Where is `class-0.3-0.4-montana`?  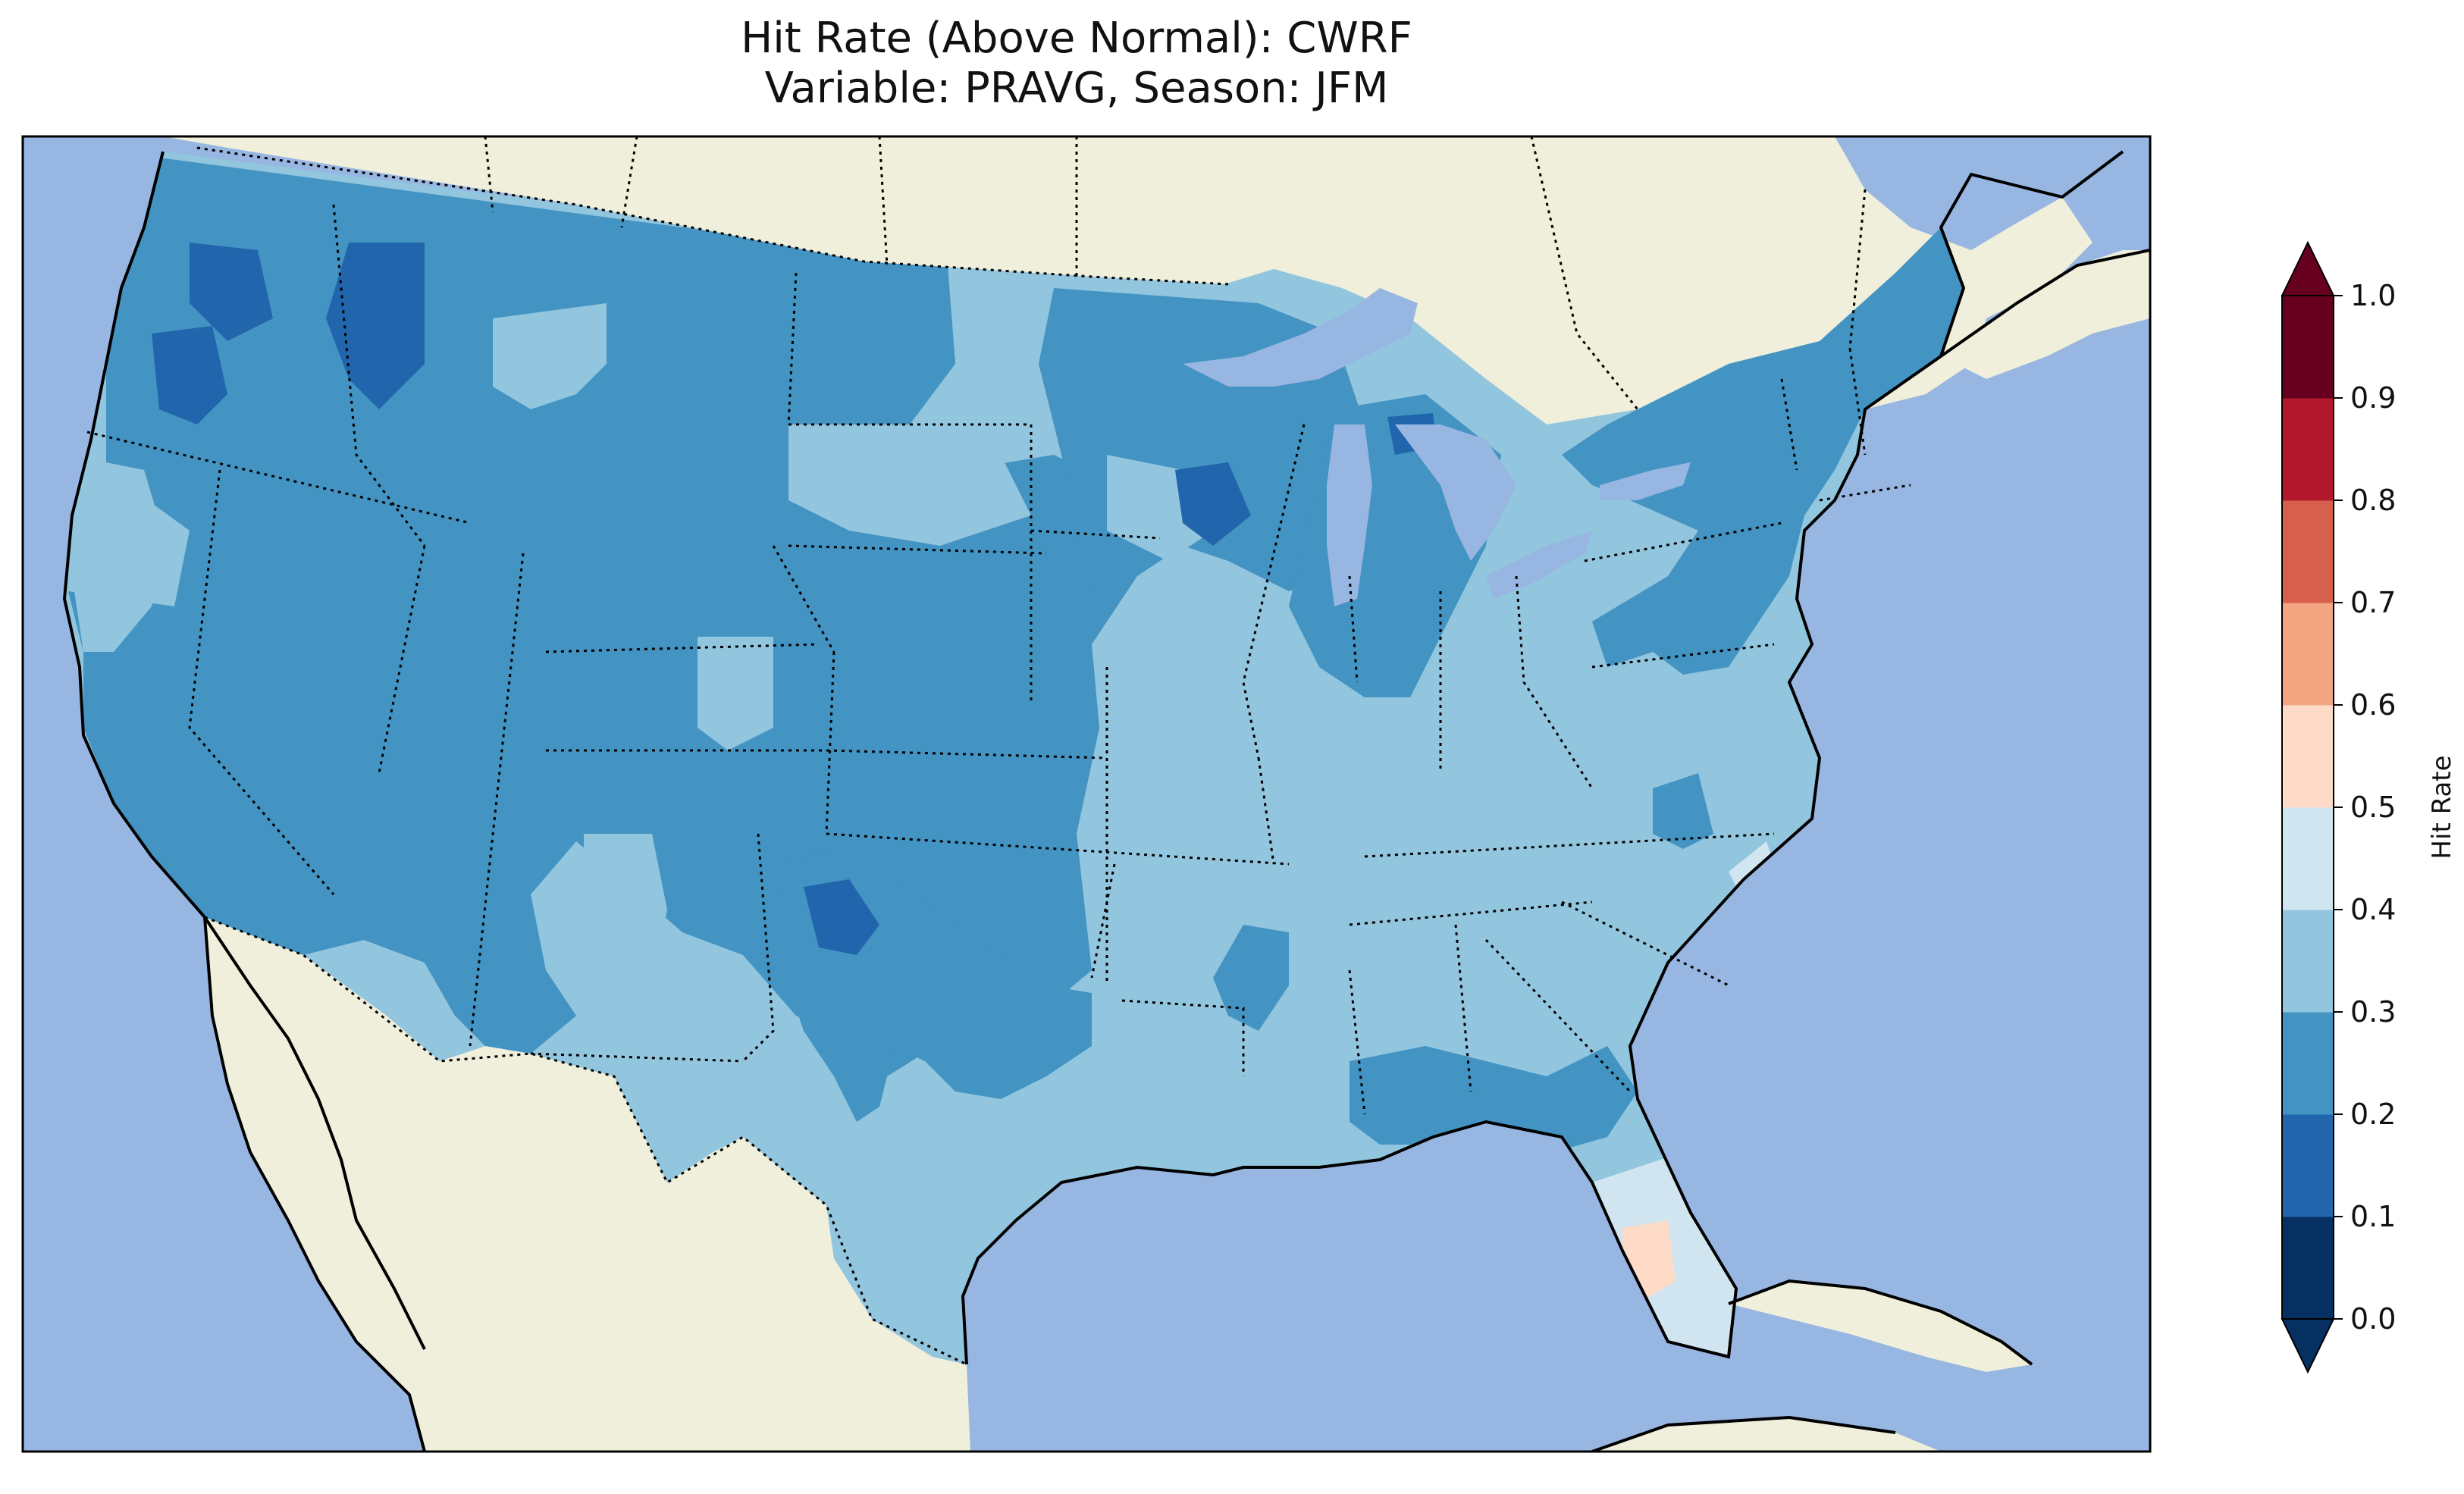 class-0.3-0.4-montana is located at coordinates (550, 356).